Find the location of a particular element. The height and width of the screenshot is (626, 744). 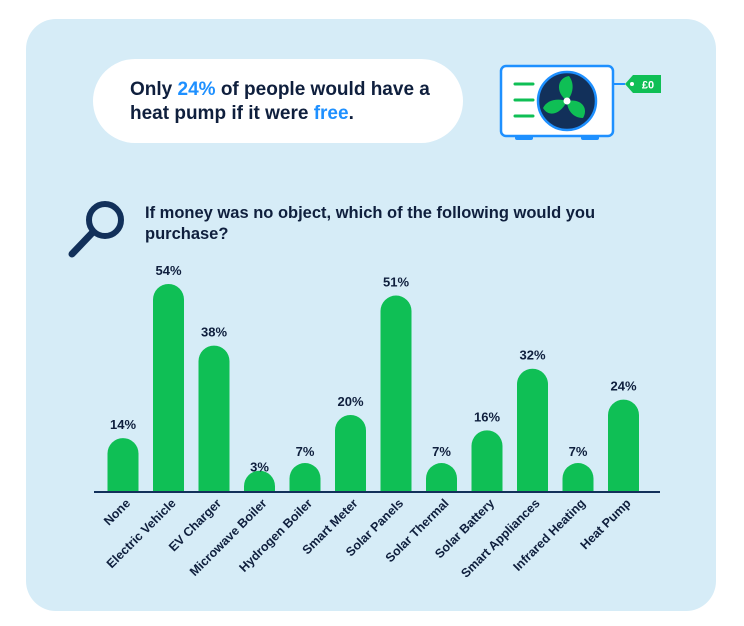

value-label: 3% is located at coordinates (259, 466).